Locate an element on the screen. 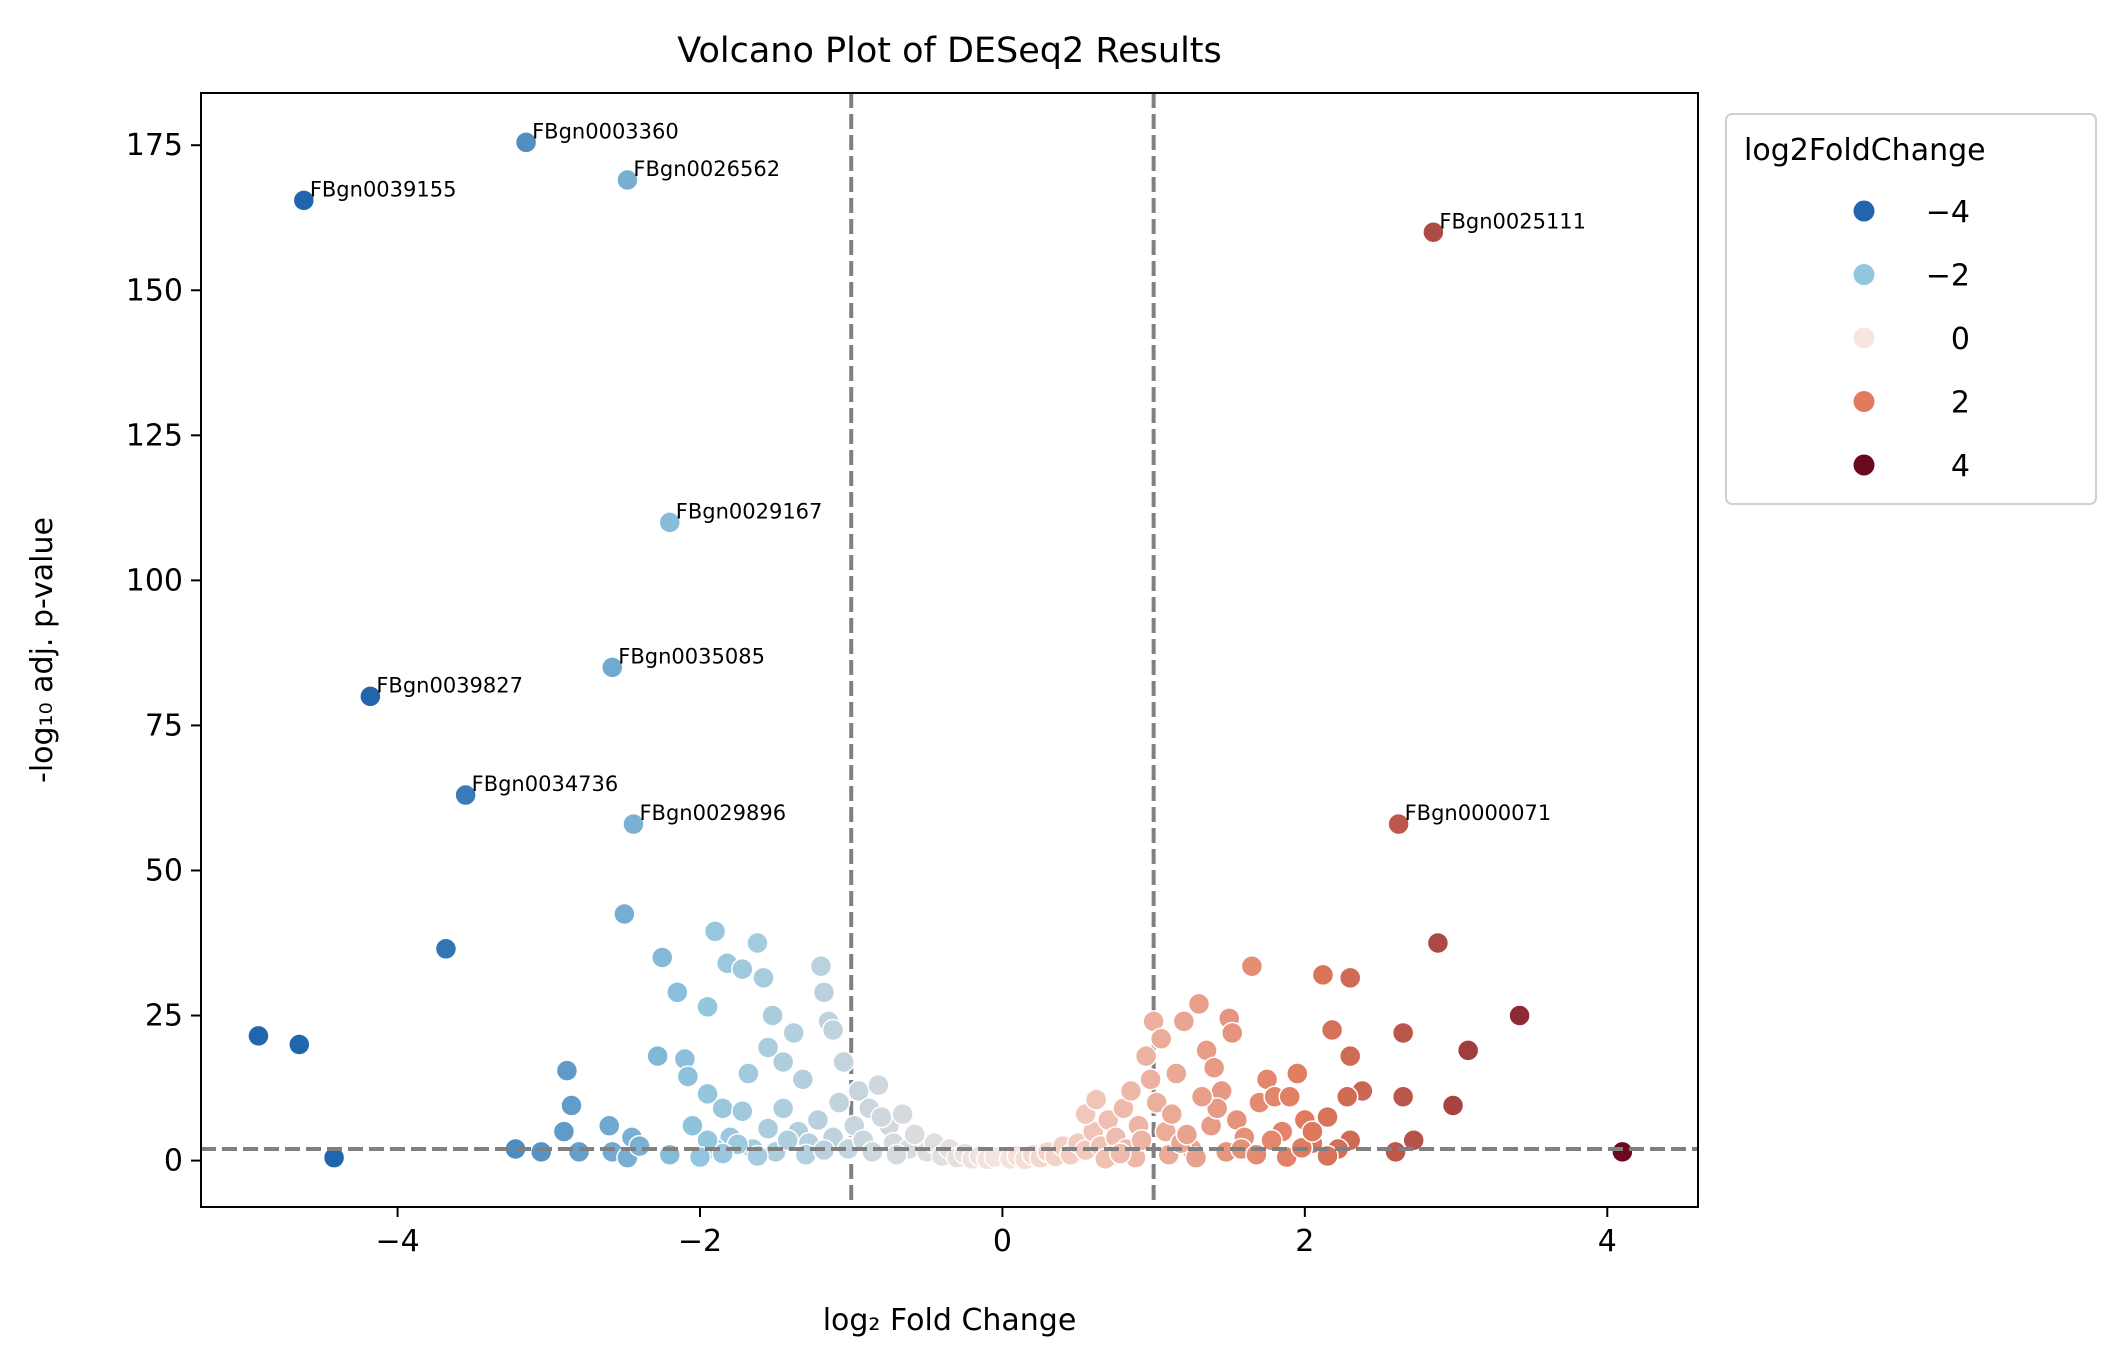  y-tick-label: 150 is located at coordinates (154, 290).